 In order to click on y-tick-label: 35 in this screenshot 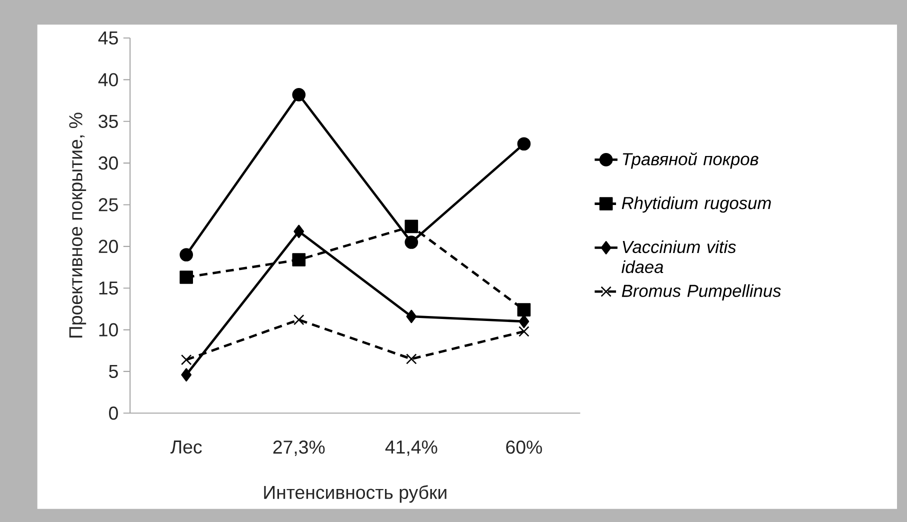, I will do `click(108, 121)`.